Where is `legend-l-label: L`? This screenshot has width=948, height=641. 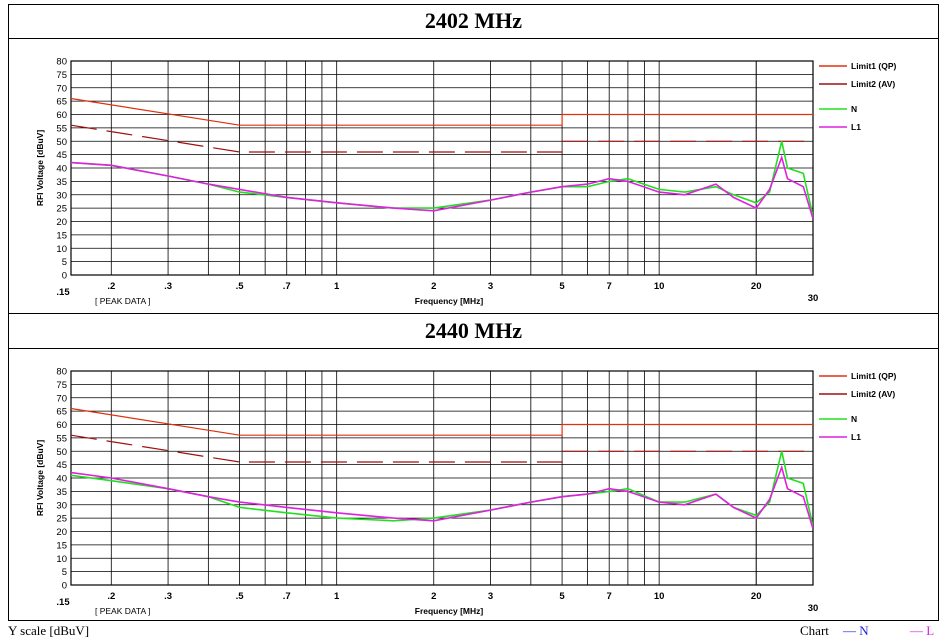 legend-l-label: L is located at coordinates (930, 630).